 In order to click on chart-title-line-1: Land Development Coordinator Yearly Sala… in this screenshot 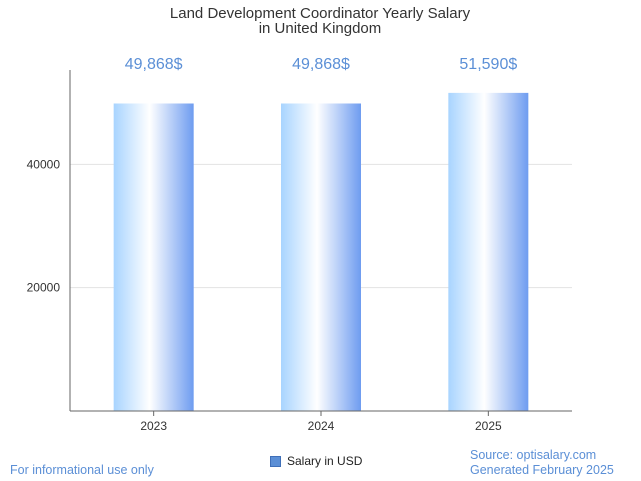, I will do `click(320, 13)`.